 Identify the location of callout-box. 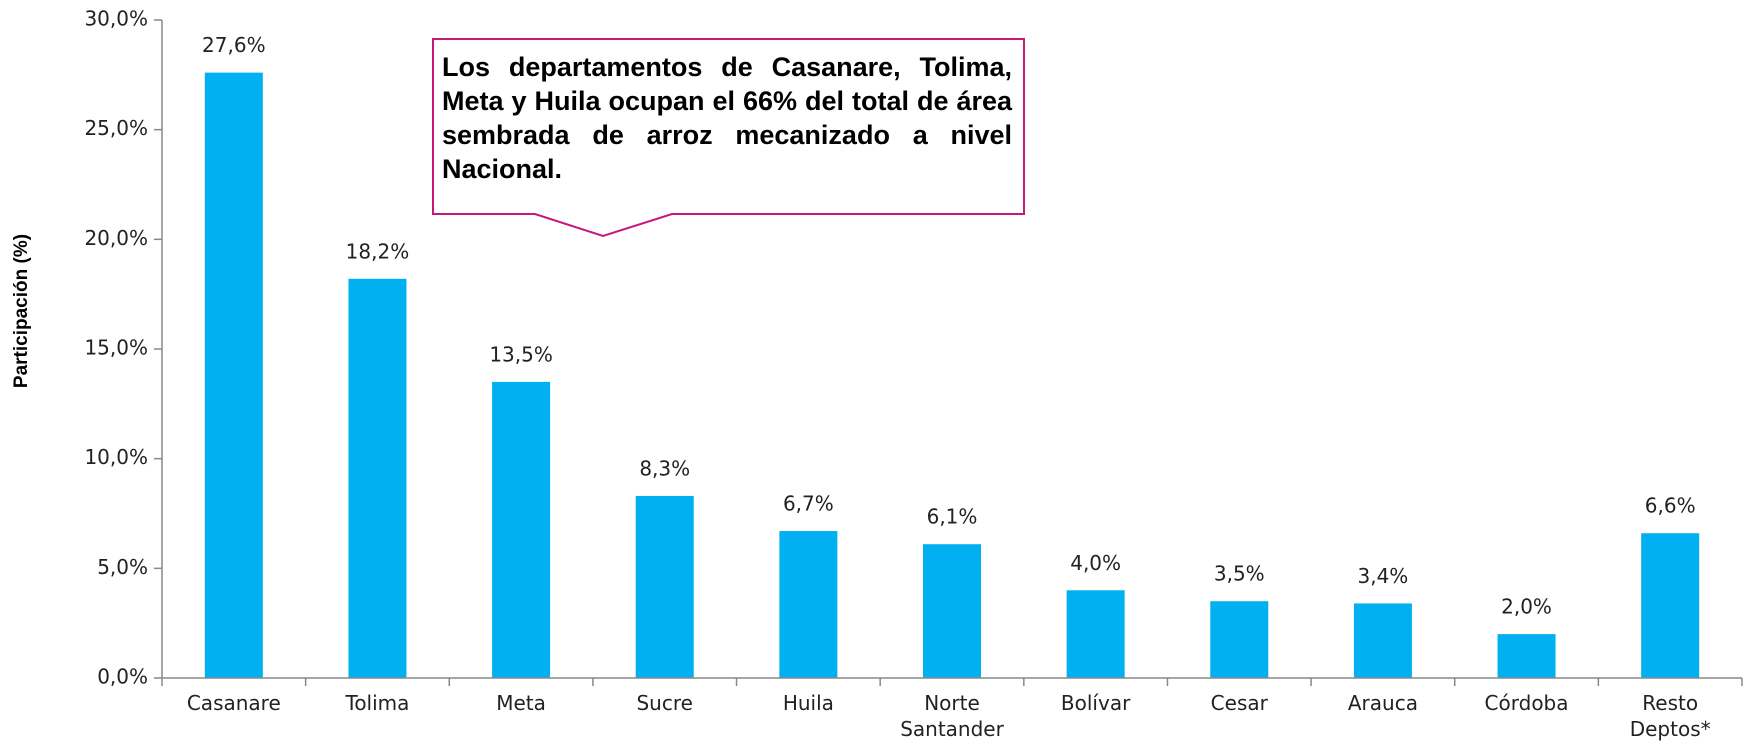
(728, 138).